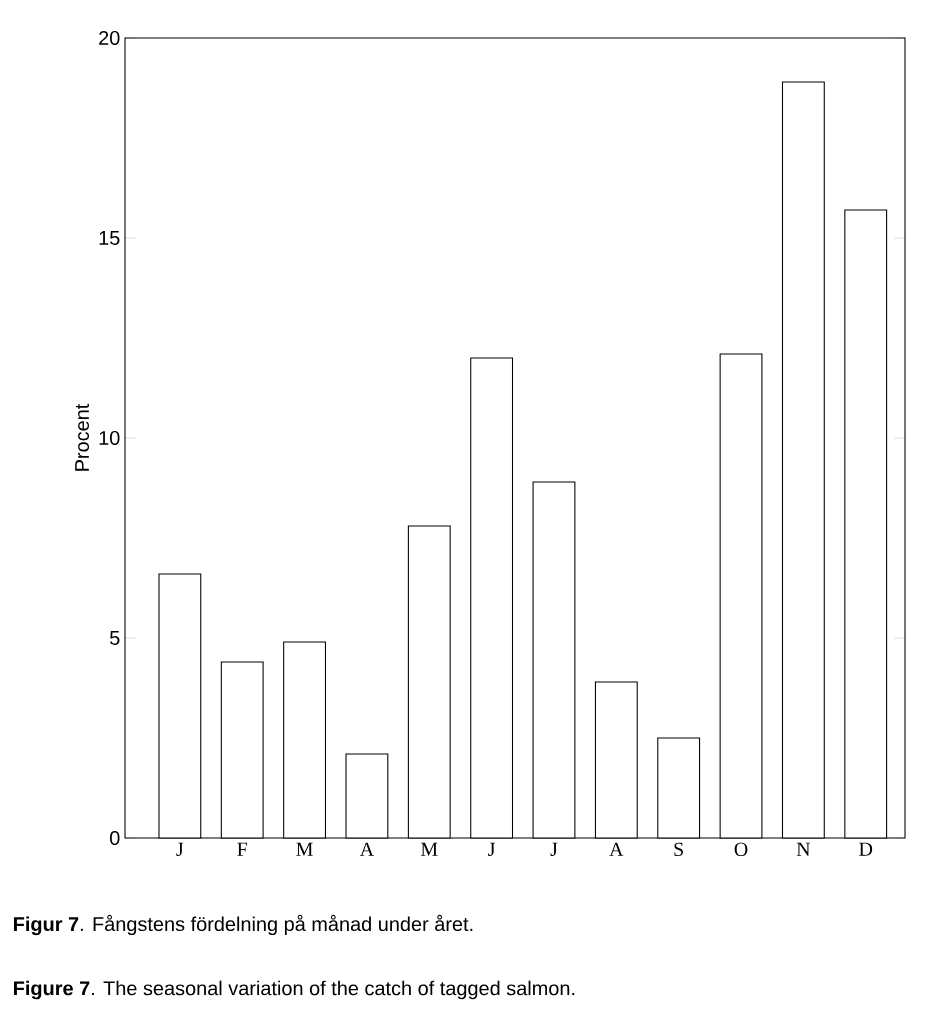 This screenshot has width=943, height=1021. Describe the element at coordinates (109, 238) in the screenshot. I see `y-tick-label: 15` at that location.